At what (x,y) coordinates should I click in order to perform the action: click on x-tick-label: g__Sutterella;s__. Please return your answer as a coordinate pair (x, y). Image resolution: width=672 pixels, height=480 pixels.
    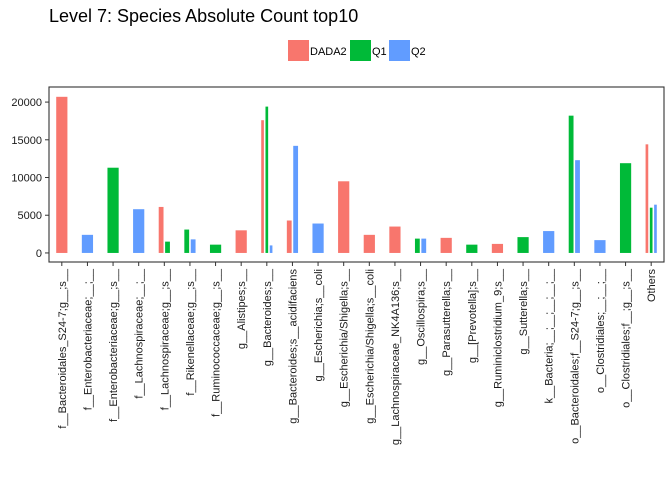
    Looking at the image, I should click on (524, 311).